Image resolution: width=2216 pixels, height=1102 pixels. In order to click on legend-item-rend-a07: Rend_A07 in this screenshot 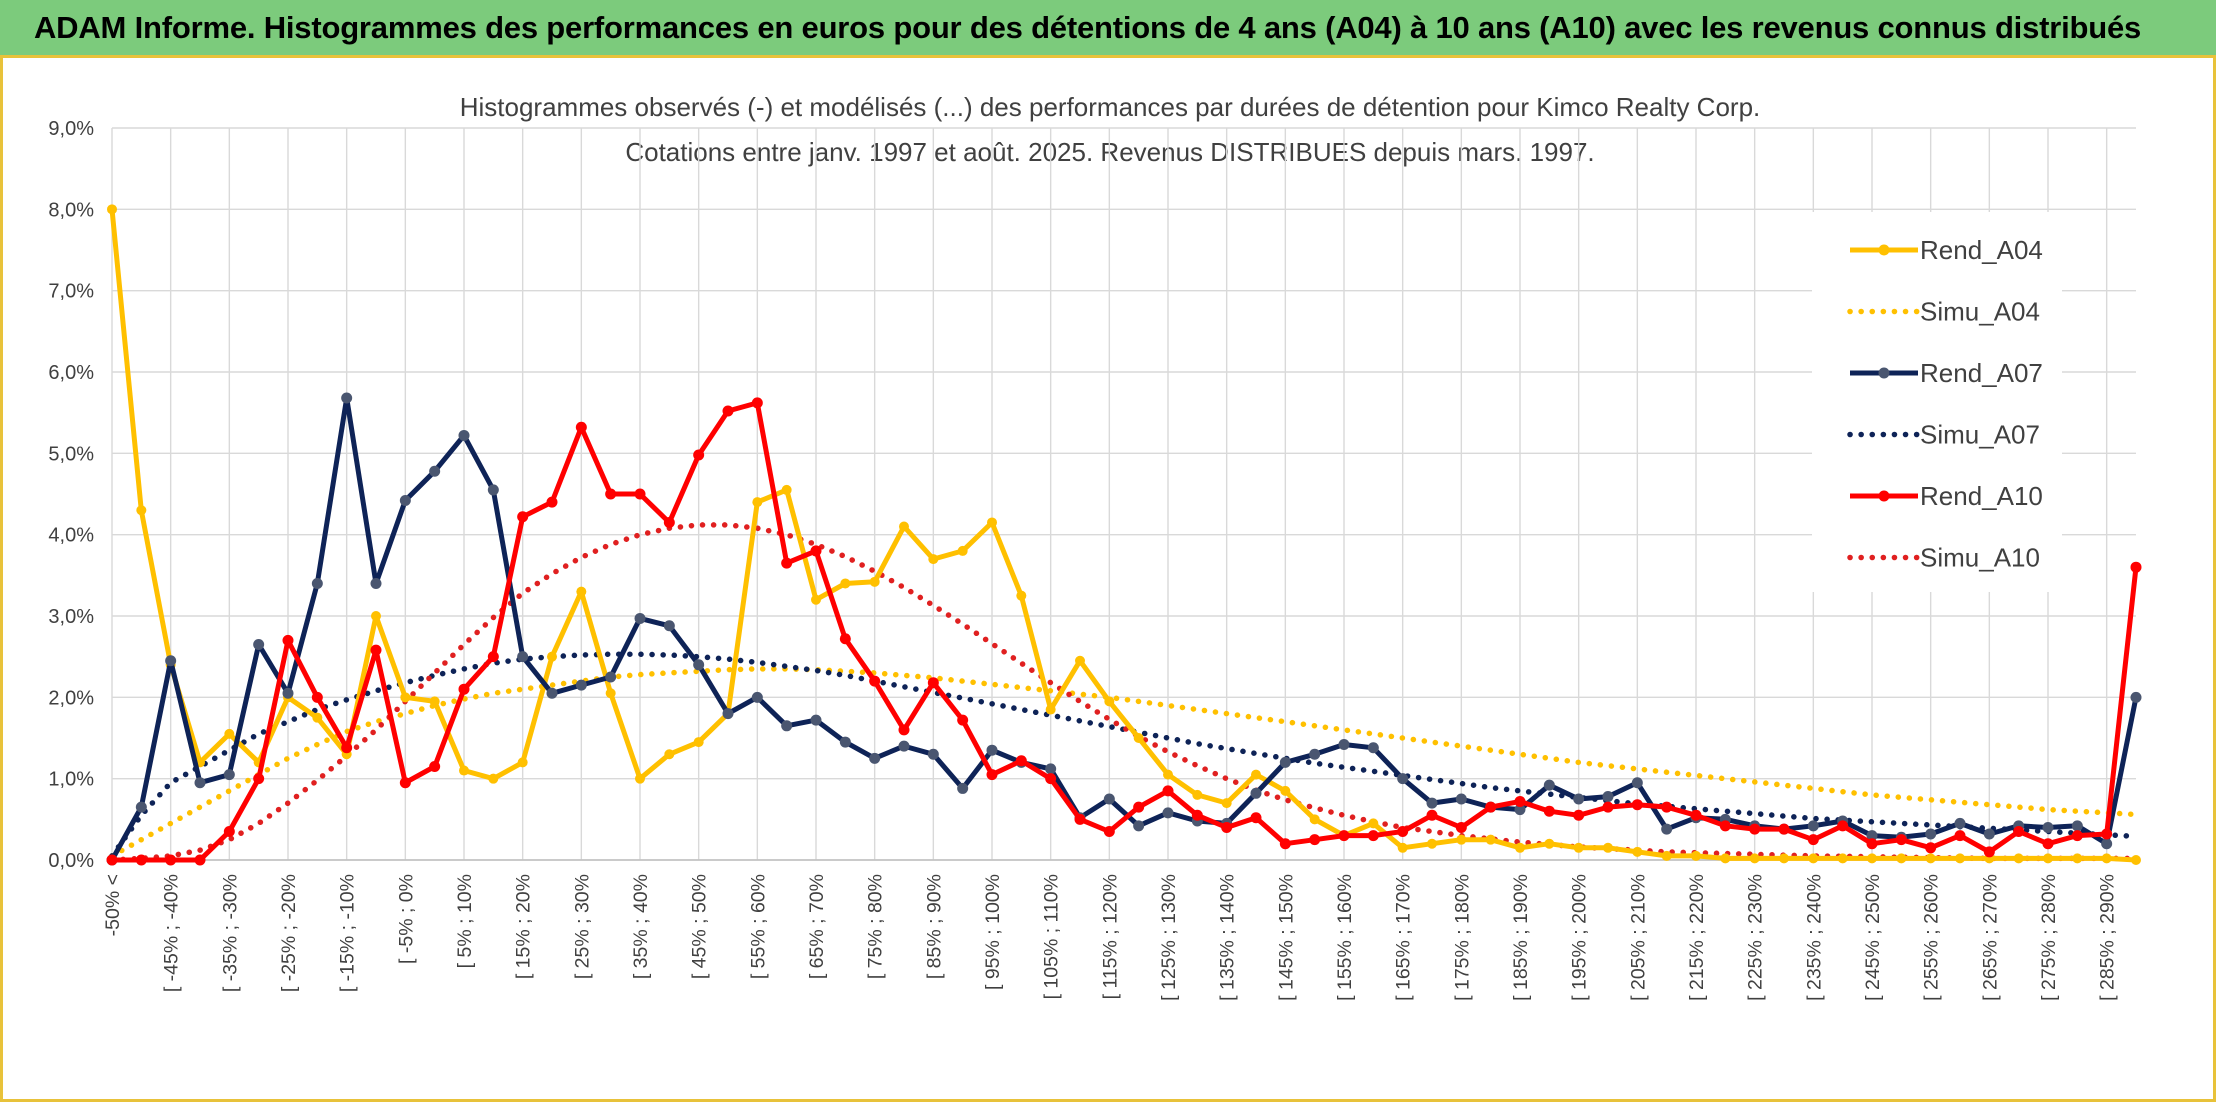, I will do `click(1946, 373)`.